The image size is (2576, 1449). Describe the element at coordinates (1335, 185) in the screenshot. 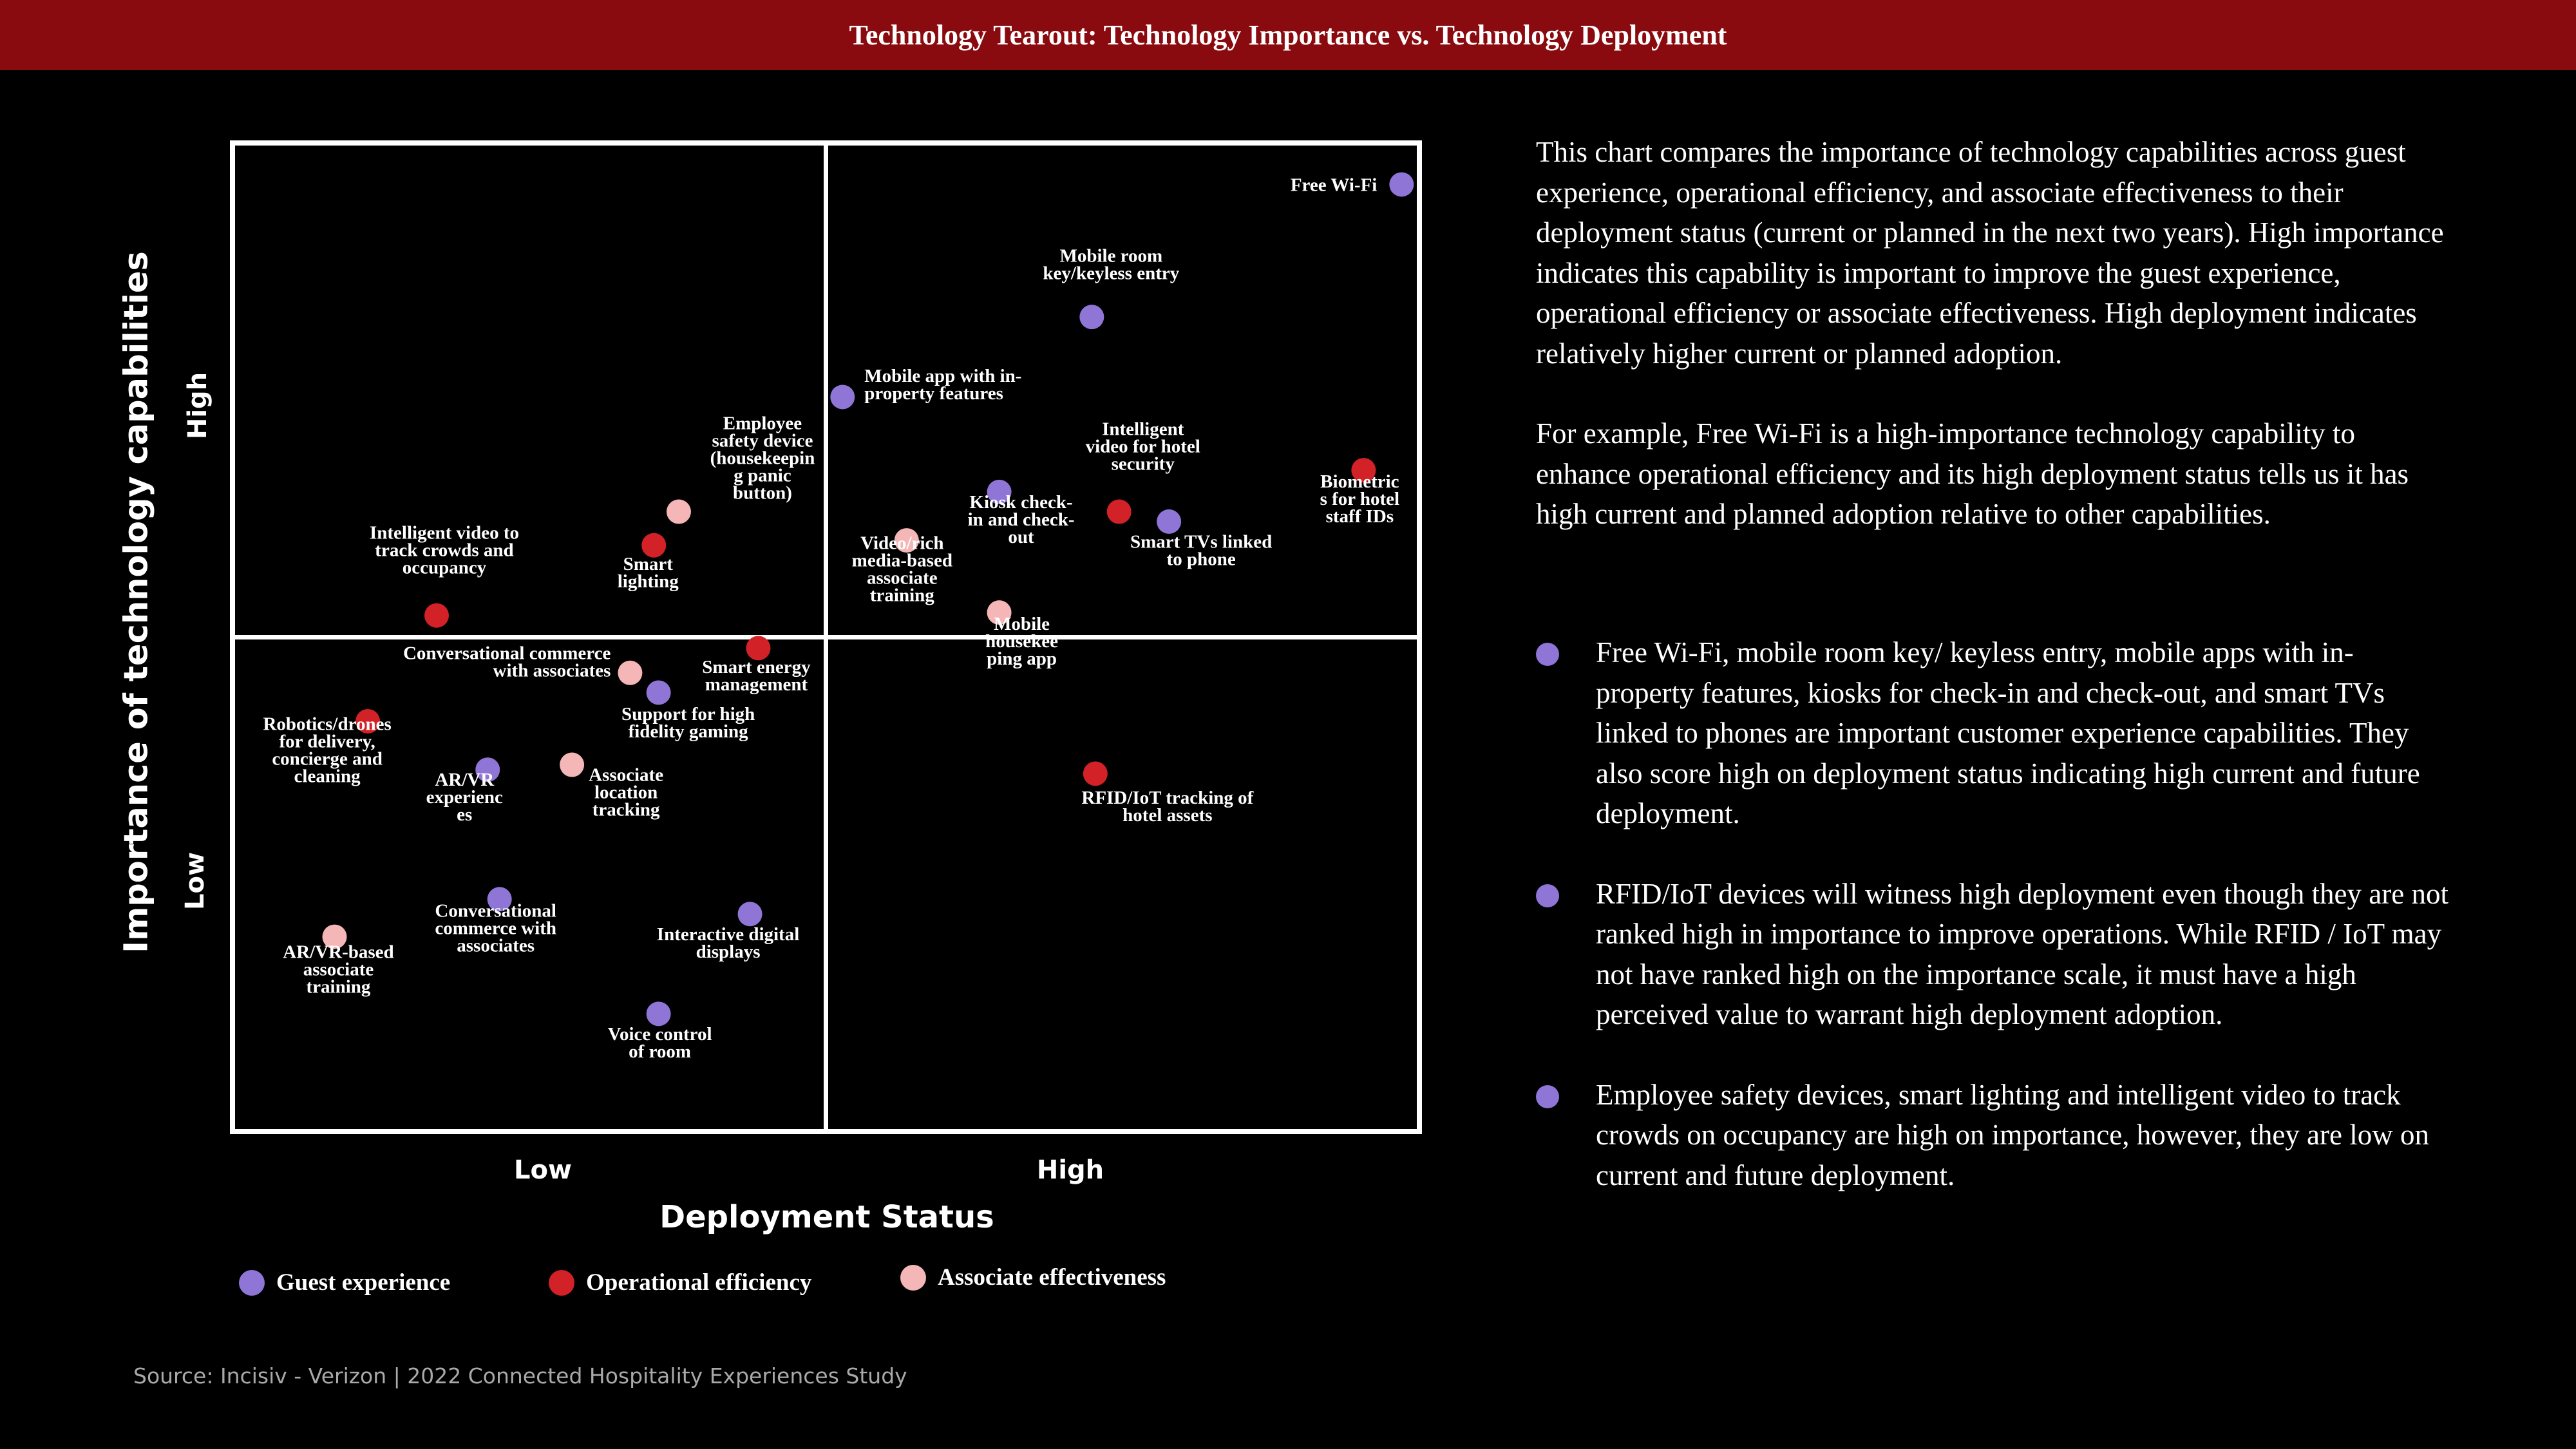

I see `point-label: Free Wi-Fi` at that location.